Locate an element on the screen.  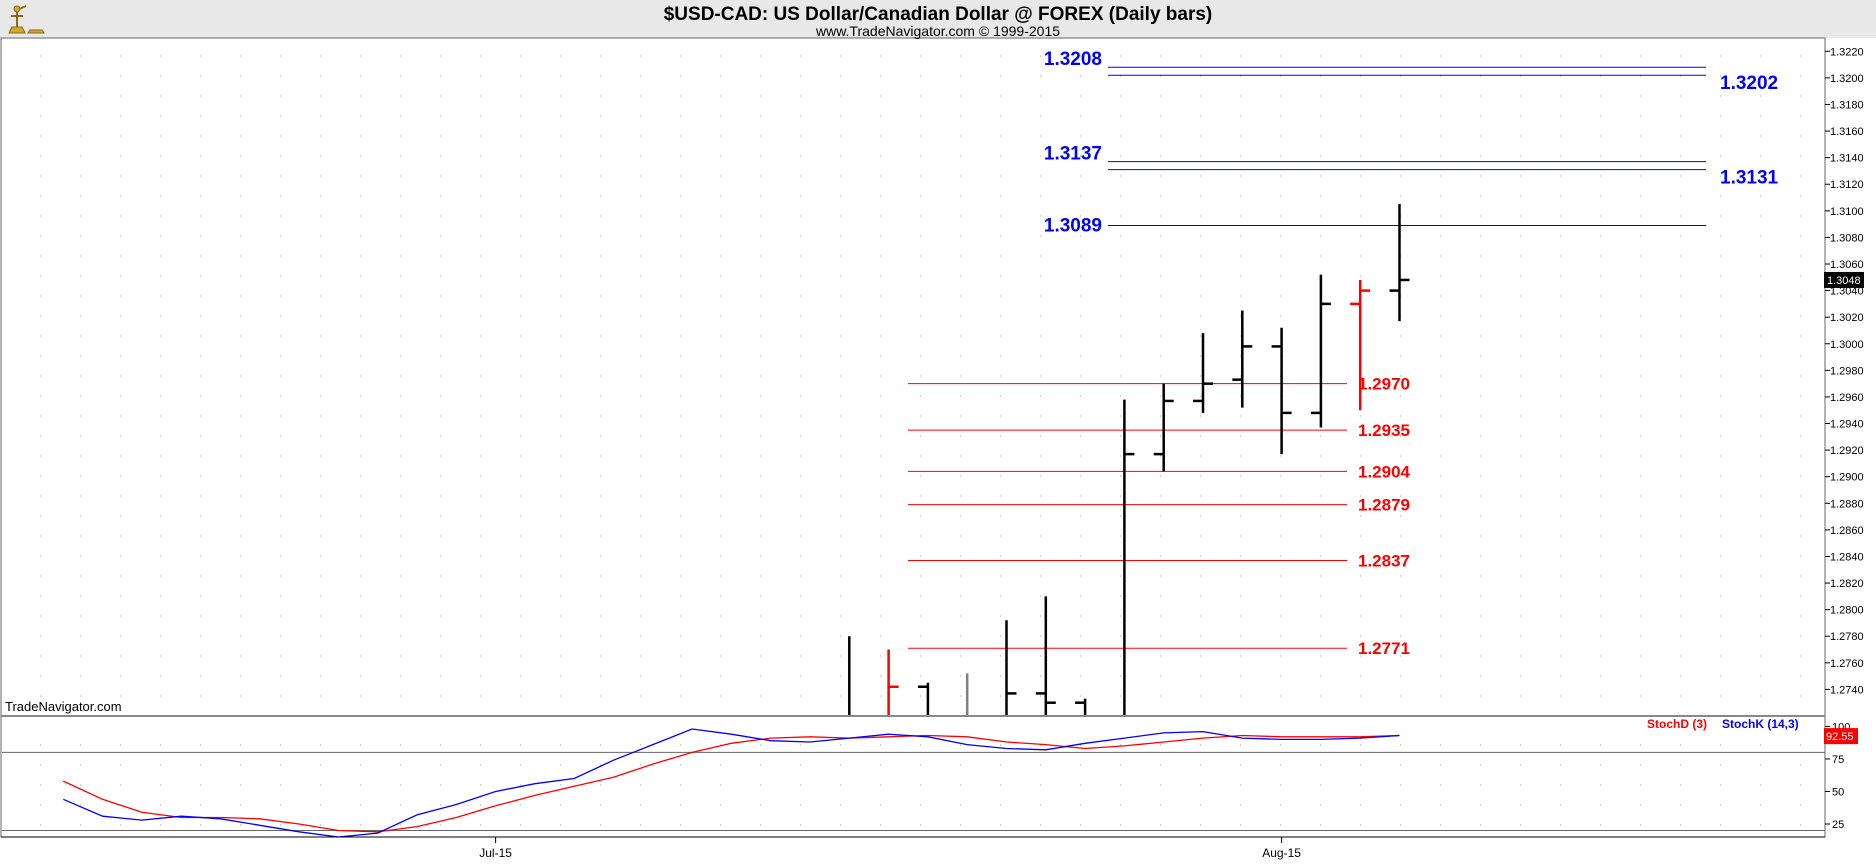
y-tick-label: 1.3180 is located at coordinates (1847, 105).